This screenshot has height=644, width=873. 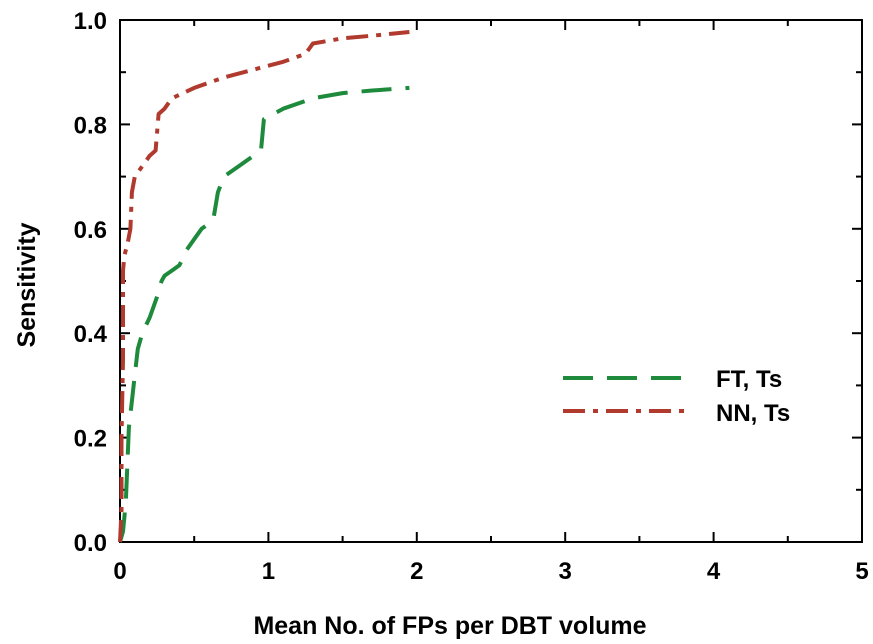 I want to click on x-tick-label: 4, so click(x=714, y=571).